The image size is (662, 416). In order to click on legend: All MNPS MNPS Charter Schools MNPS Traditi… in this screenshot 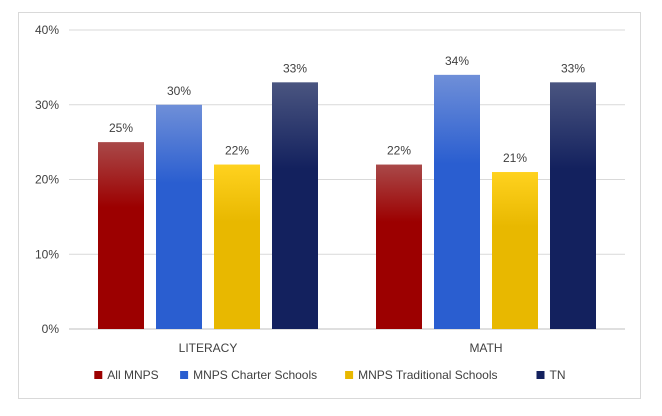, I will do `click(330, 375)`.